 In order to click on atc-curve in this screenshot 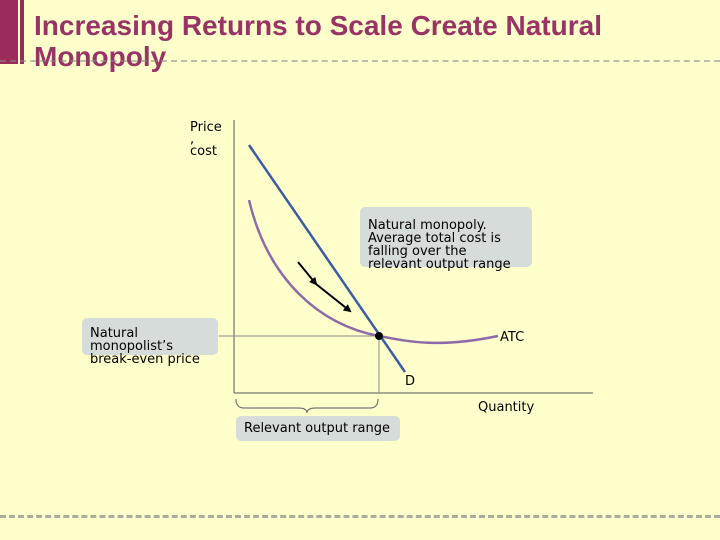, I will do `click(373, 272)`.